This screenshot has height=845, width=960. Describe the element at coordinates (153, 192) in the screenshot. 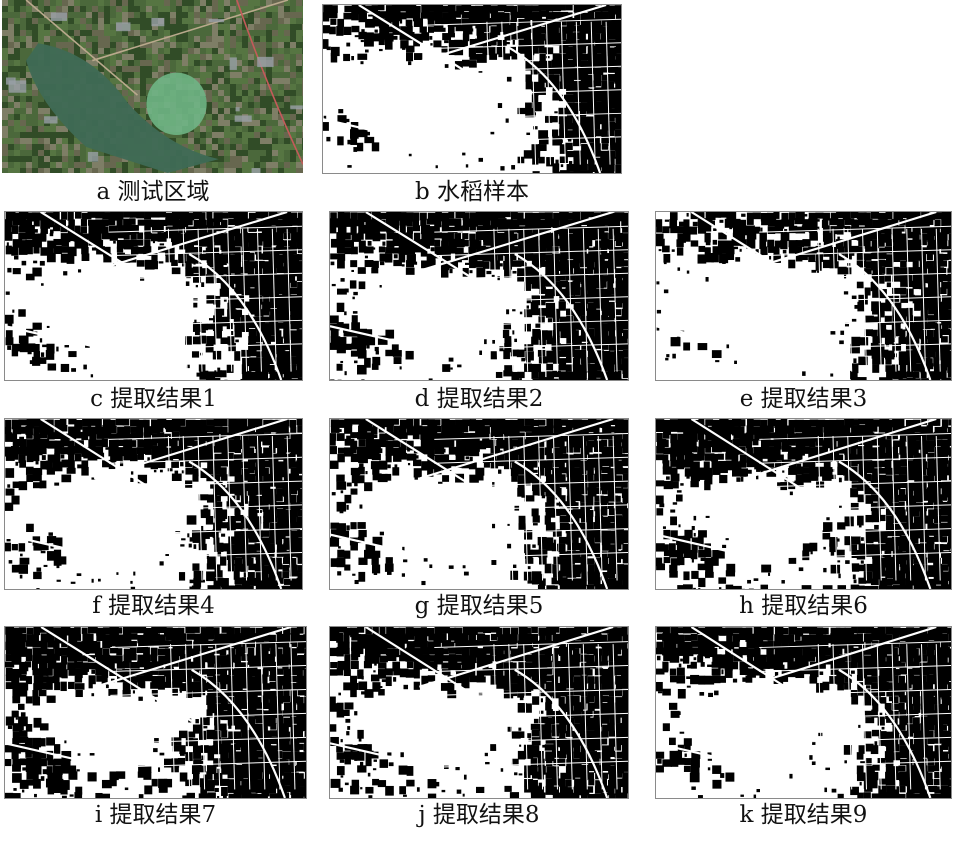

I see `panel-caption: a 测试区域` at that location.